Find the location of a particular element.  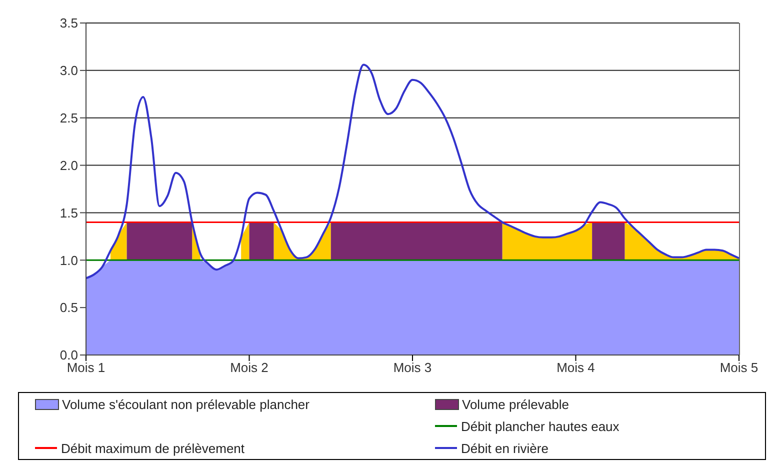

legend-label: Débit plancher hautes eaux is located at coordinates (540, 426).